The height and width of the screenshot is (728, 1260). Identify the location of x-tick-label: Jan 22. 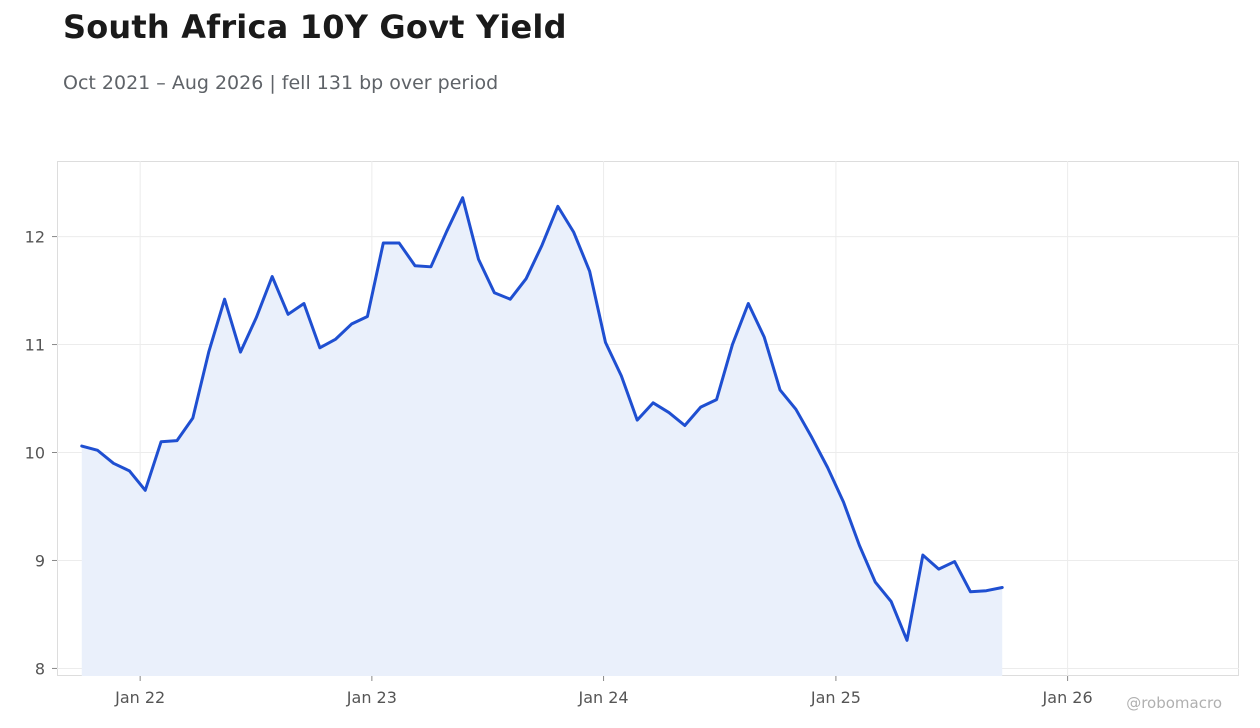
(139, 697).